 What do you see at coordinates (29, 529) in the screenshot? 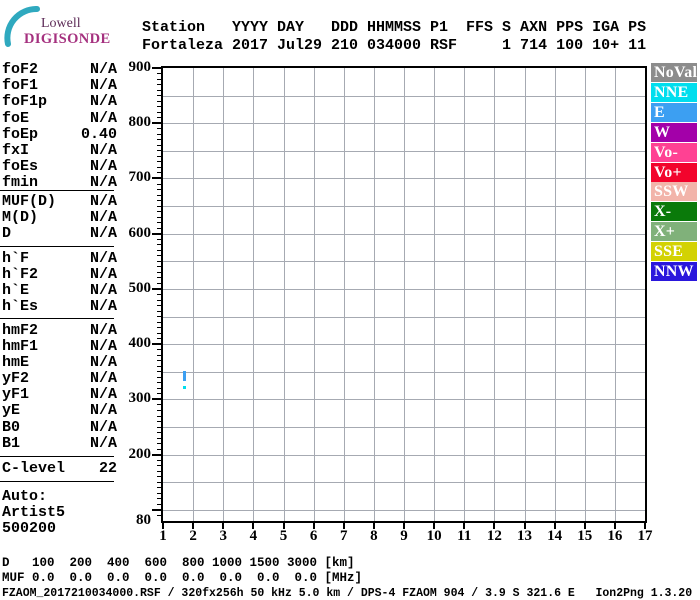
I see `analysis-info-line: 500200` at bounding box center [29, 529].